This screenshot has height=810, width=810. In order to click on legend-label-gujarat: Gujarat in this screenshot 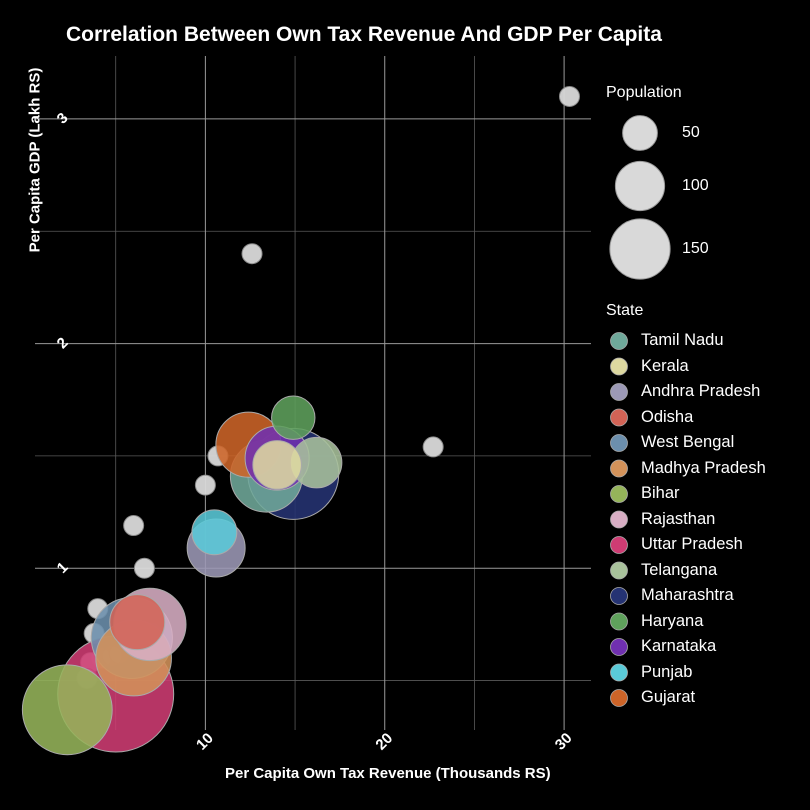, I will do `click(668, 697)`.